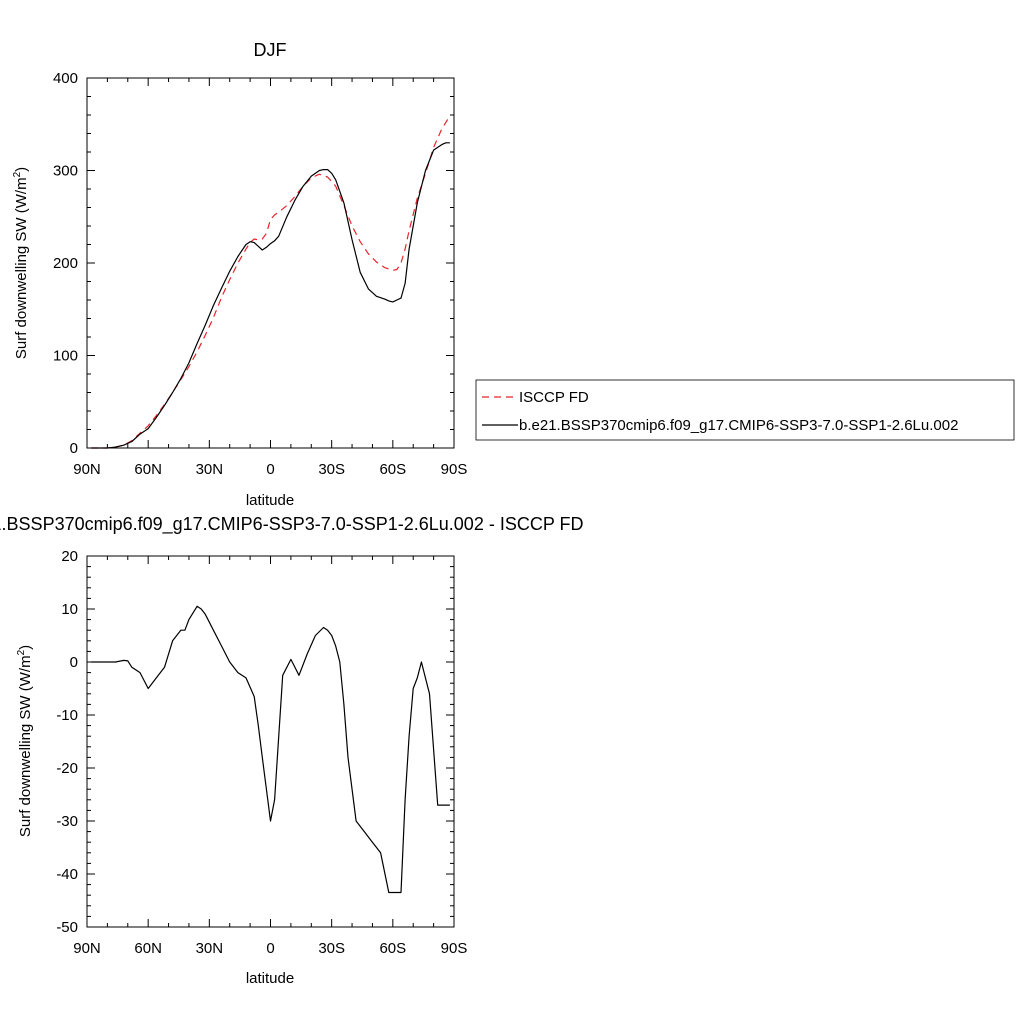  Describe the element at coordinates (67, 715) in the screenshot. I see `y-tick-label: -10` at that location.